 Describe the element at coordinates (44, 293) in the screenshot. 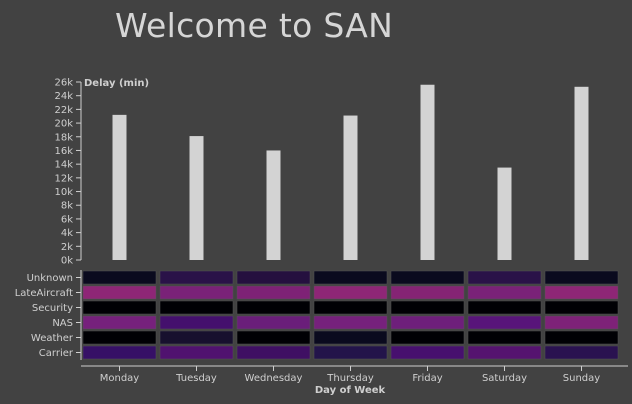

I see `heatmap-y-tick-label: LateAircraft` at that location.